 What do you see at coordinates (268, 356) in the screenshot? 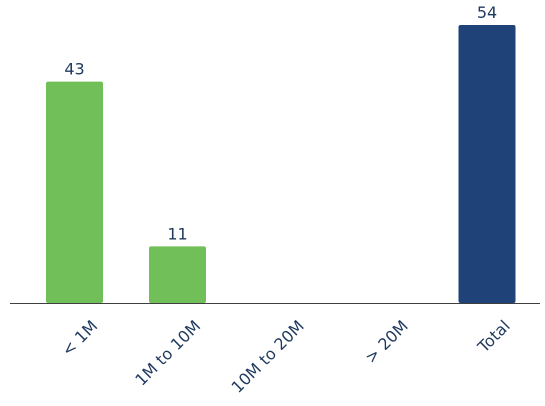
I see `x-tick-label-2: 10M to 20M` at bounding box center [268, 356].